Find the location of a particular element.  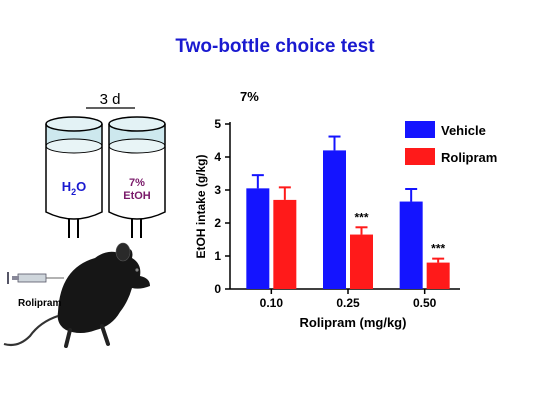

x-tick-label: 0.50 is located at coordinates (425, 303).